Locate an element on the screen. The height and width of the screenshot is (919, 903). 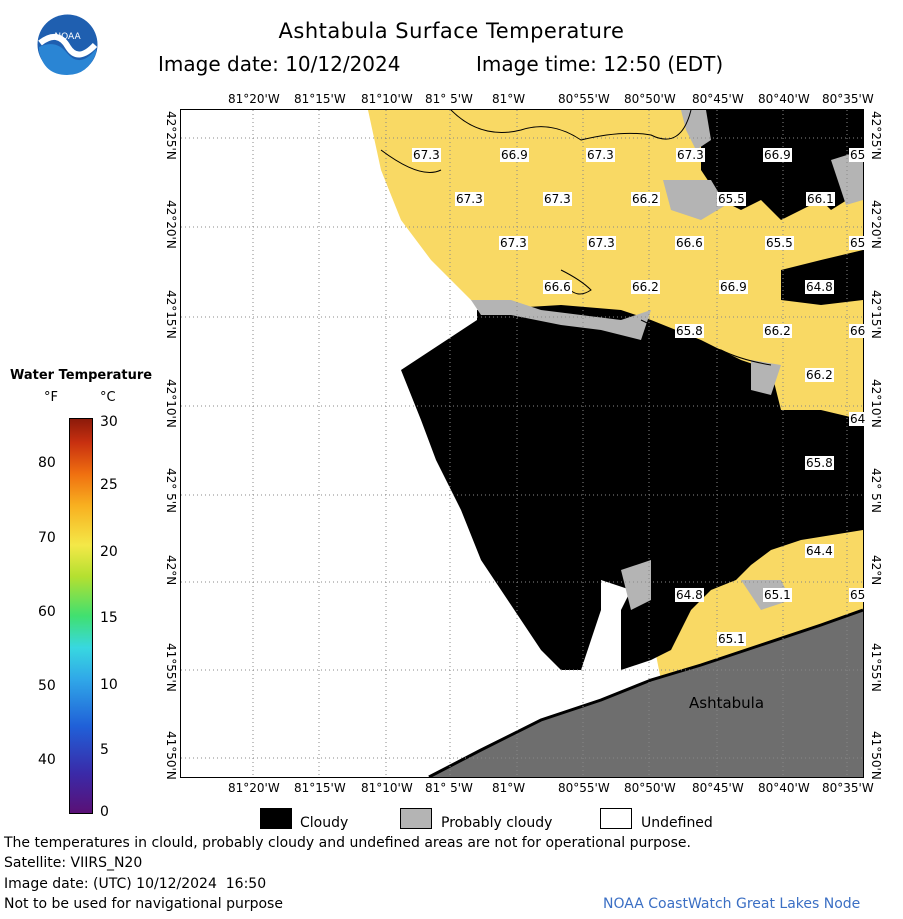
lon-label-top: 81°15'W is located at coordinates (320, 99).